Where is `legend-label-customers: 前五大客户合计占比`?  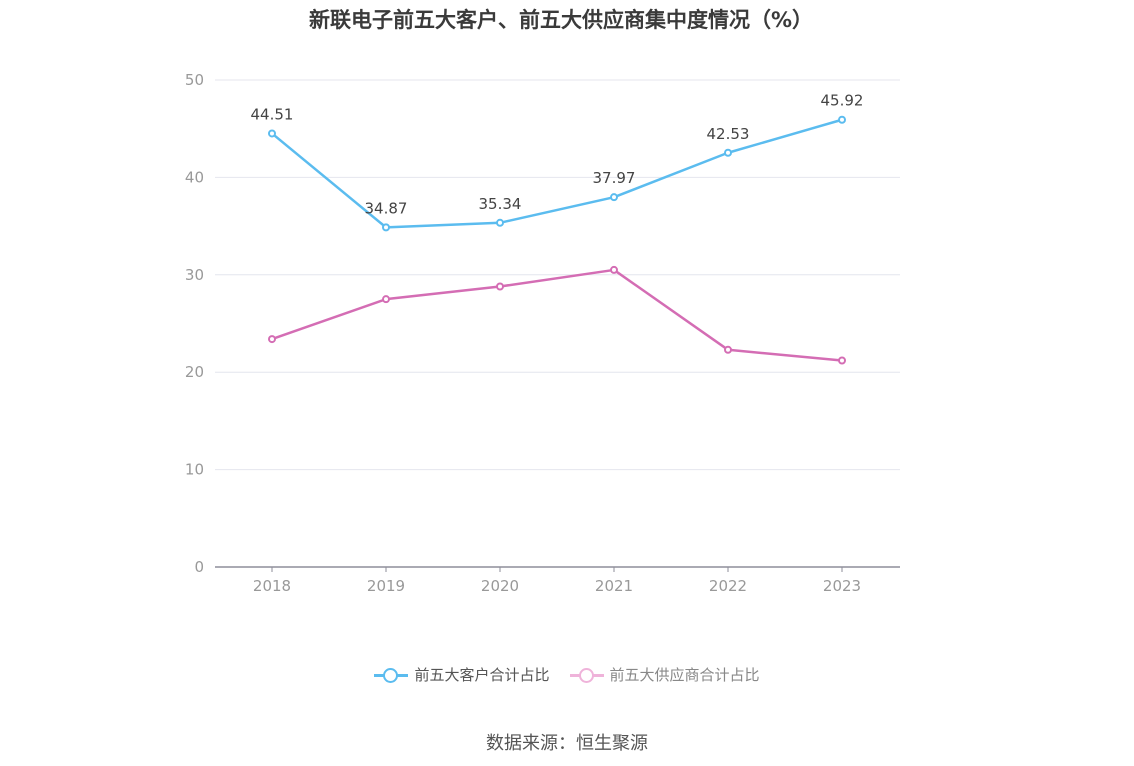 legend-label-customers: 前五大客户合计占比 is located at coordinates (482, 675).